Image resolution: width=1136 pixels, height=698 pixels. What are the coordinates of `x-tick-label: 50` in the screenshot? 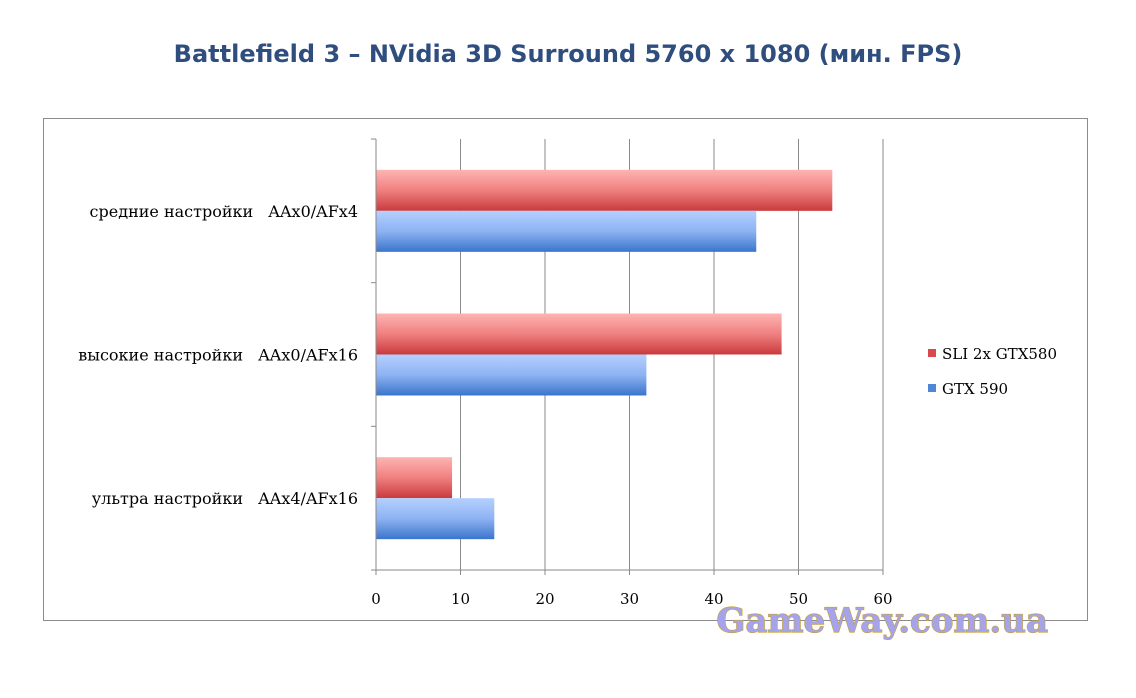 It's located at (798, 599).